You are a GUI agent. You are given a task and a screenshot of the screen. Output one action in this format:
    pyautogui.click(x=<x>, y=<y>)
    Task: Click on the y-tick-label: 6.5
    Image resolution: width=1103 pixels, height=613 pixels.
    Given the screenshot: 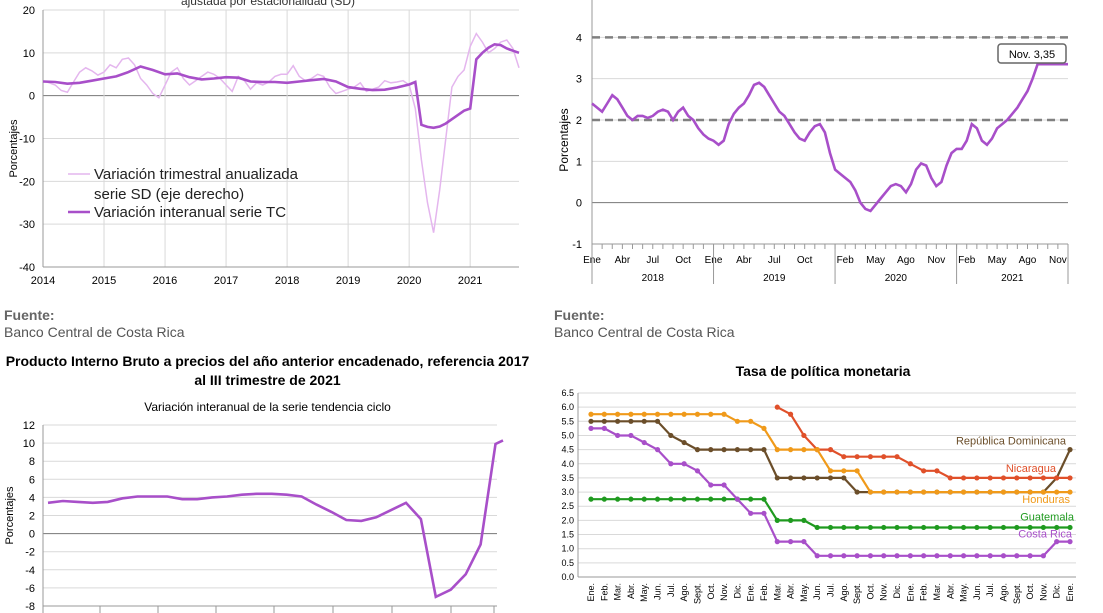 What is the action you would take?
    pyautogui.click(x=567, y=393)
    